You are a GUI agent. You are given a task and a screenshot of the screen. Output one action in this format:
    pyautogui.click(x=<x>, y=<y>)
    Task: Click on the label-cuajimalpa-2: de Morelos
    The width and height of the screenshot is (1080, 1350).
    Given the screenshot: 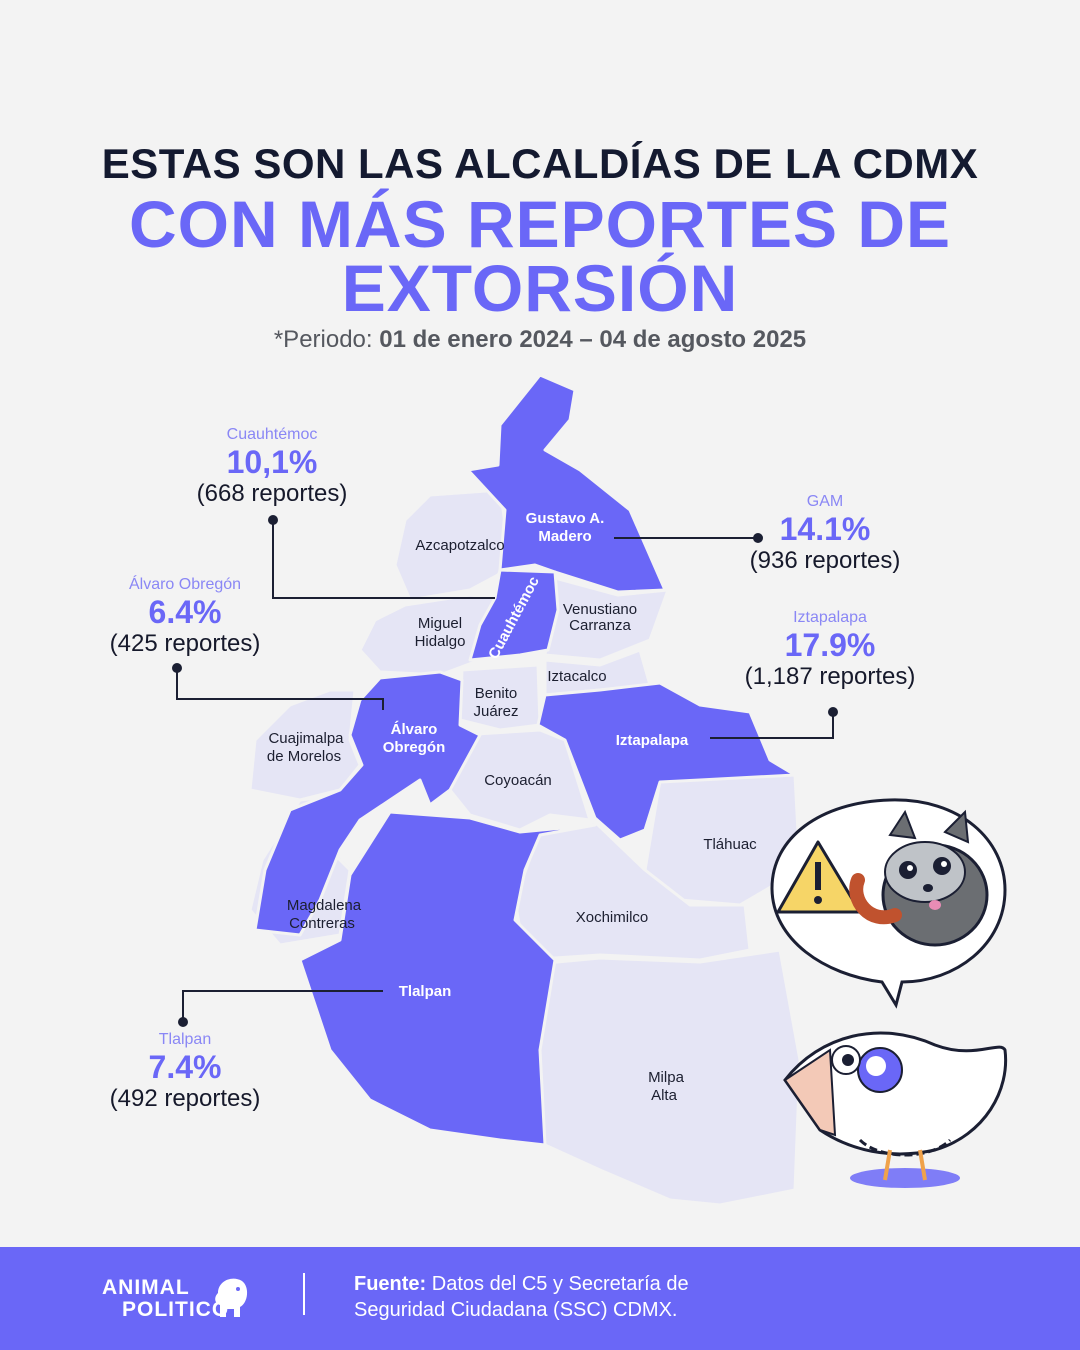 What is the action you would take?
    pyautogui.click(x=304, y=756)
    